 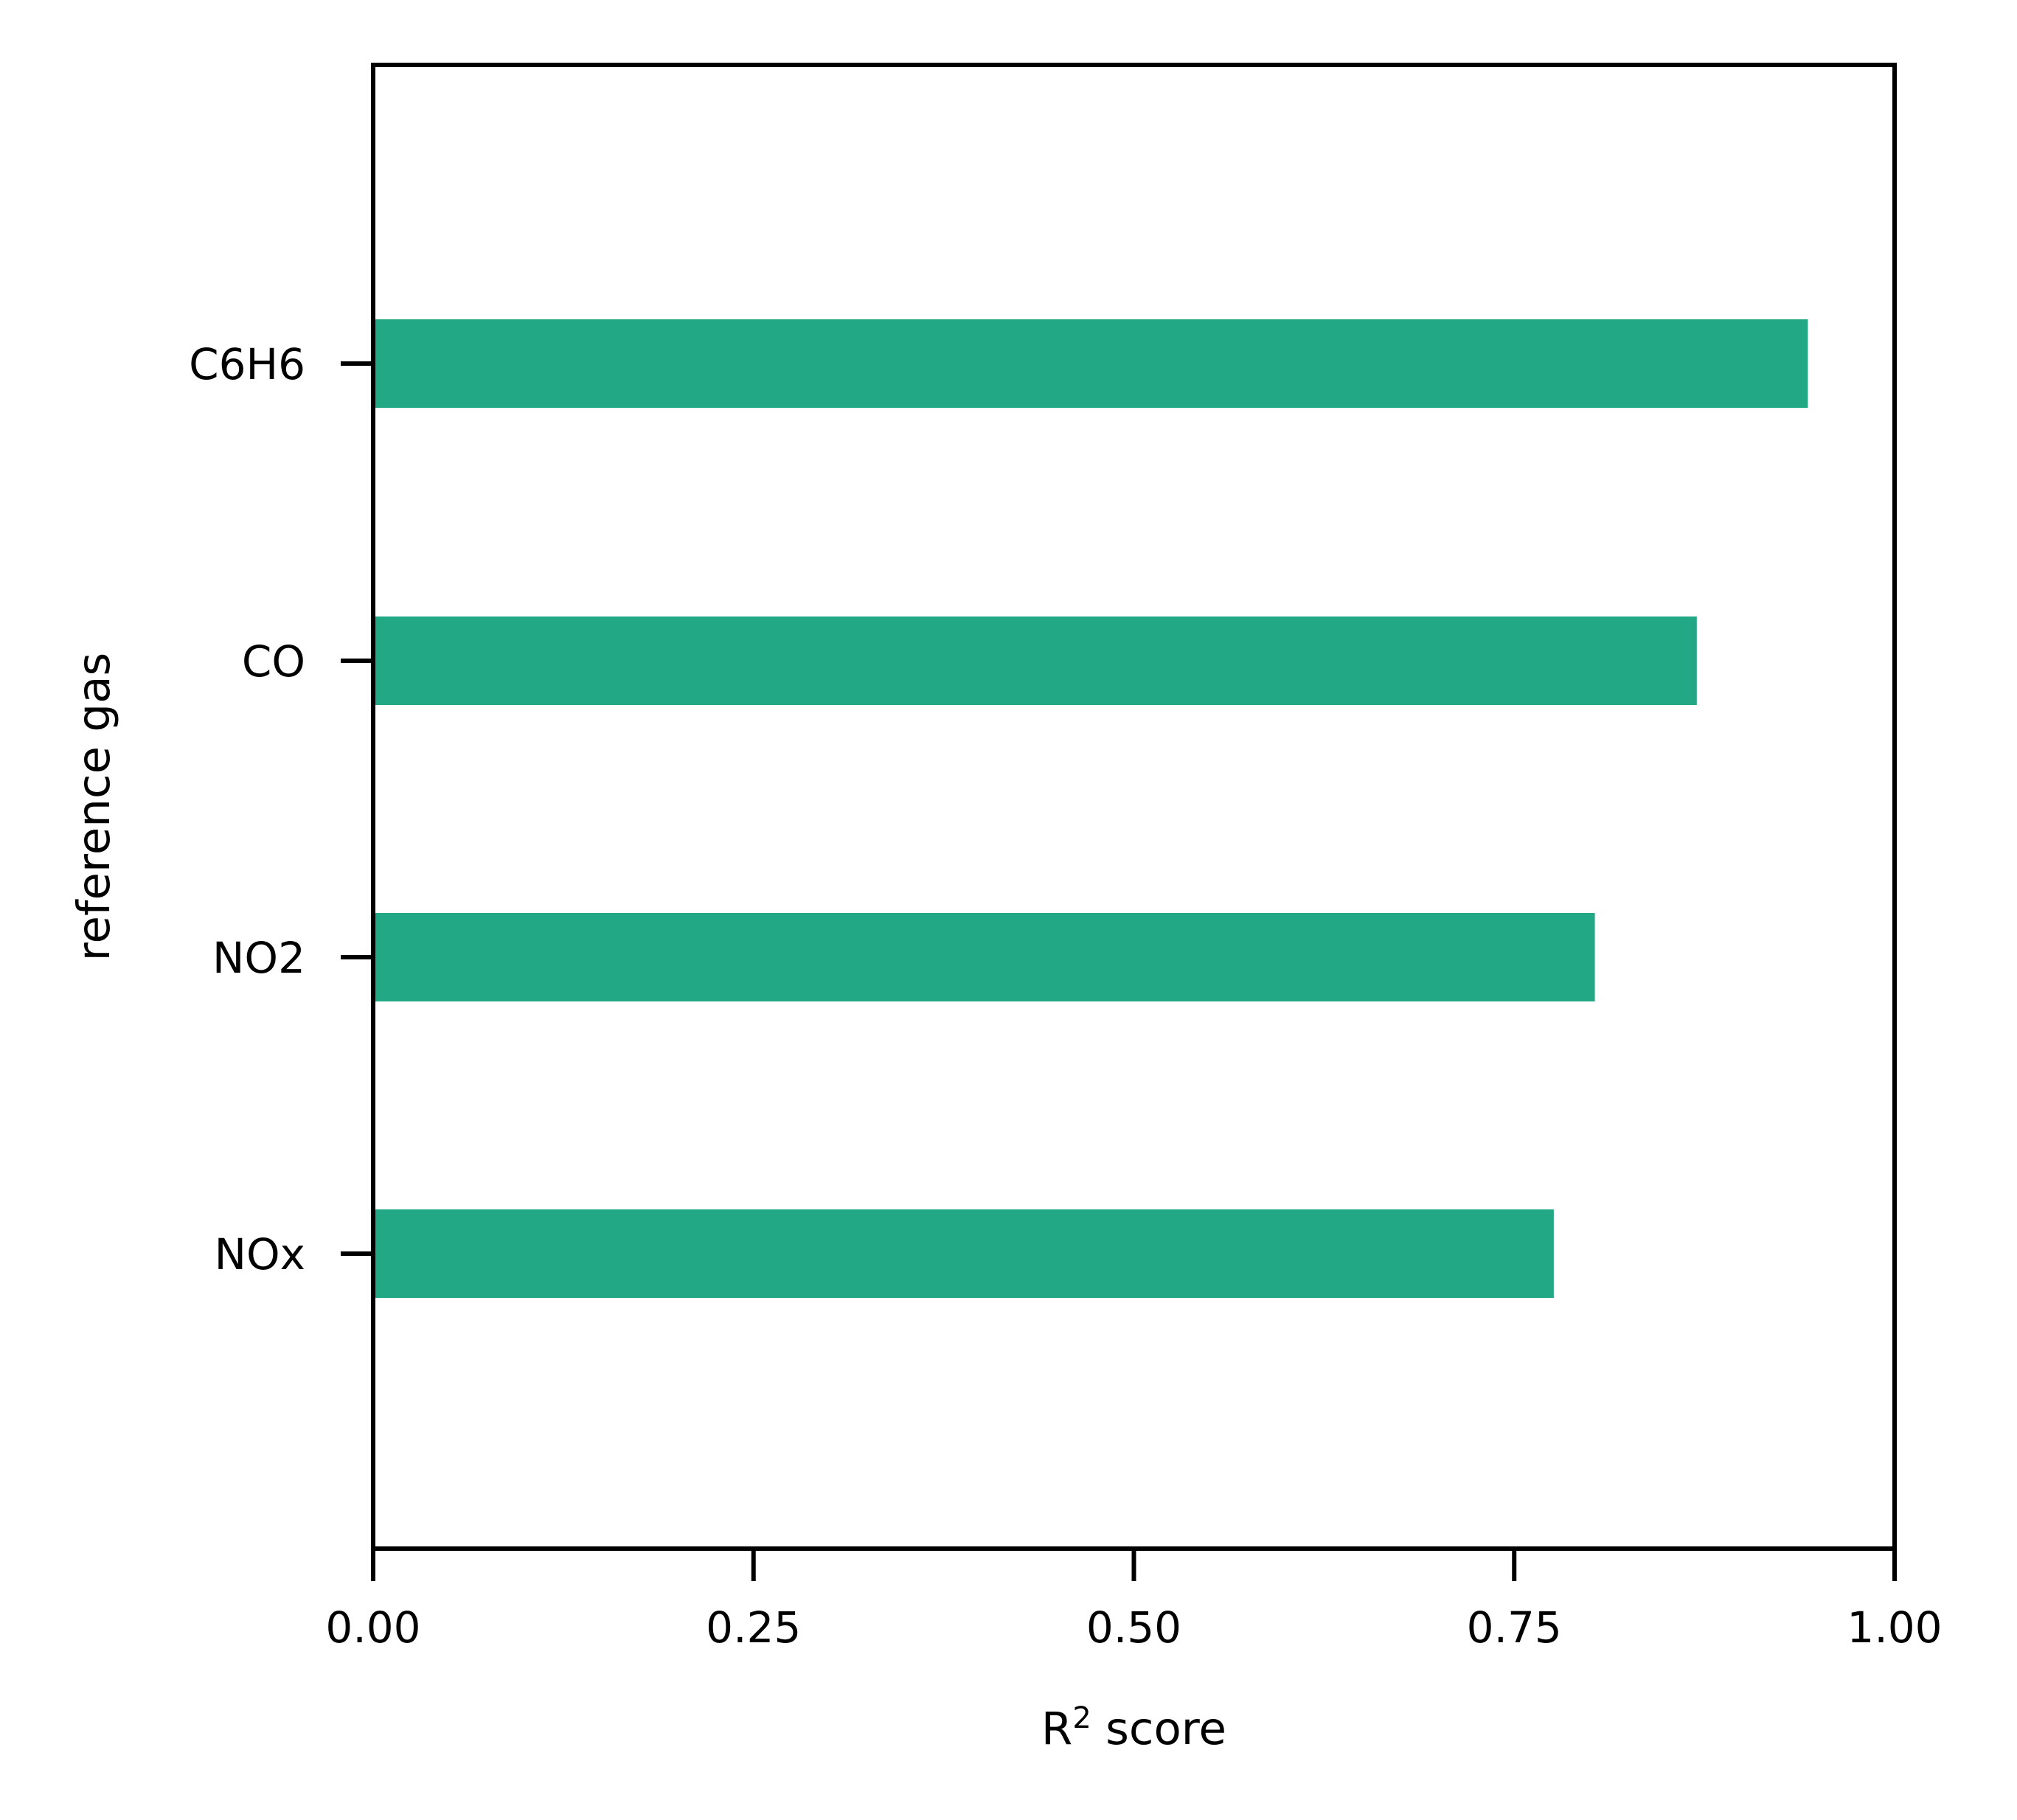 I want to click on x-tick-label: 0.00, so click(x=372, y=1628).